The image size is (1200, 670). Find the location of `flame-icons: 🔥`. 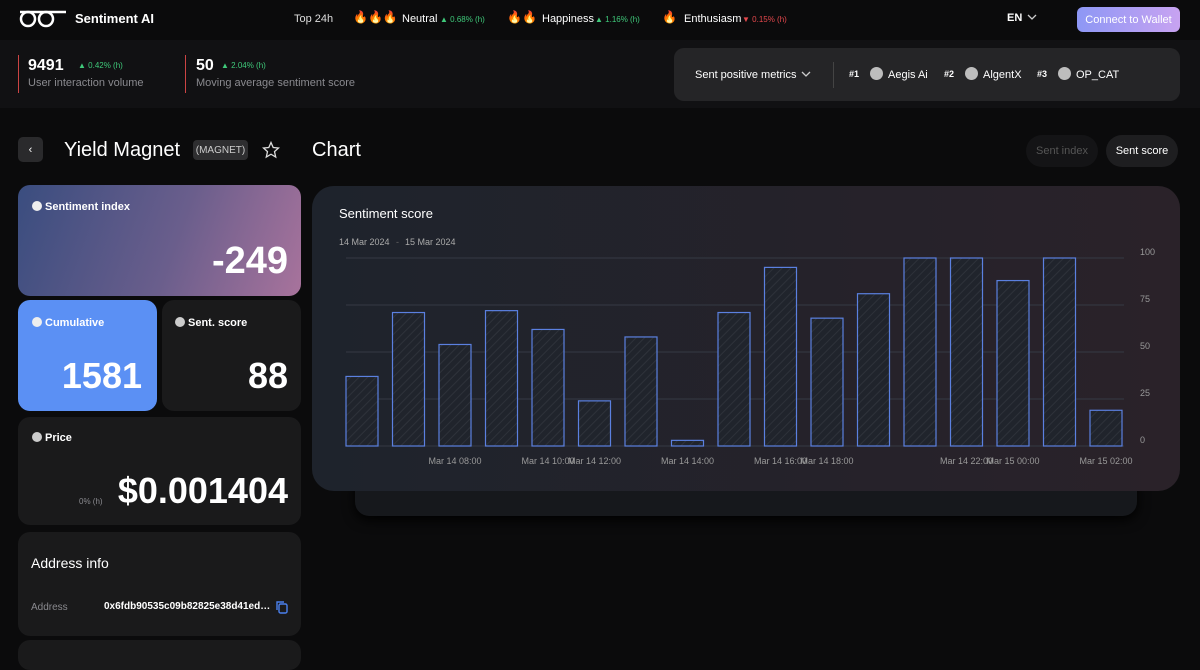

flame-icons: 🔥 is located at coordinates (669, 17).